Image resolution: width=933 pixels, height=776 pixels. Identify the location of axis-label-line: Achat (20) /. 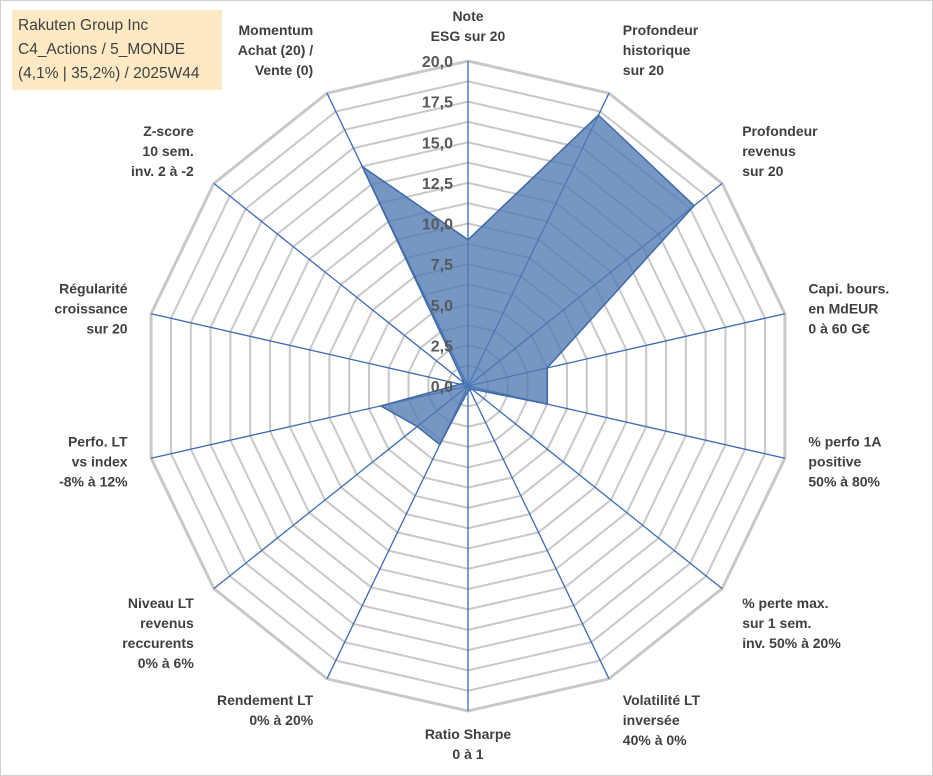
(276, 50).